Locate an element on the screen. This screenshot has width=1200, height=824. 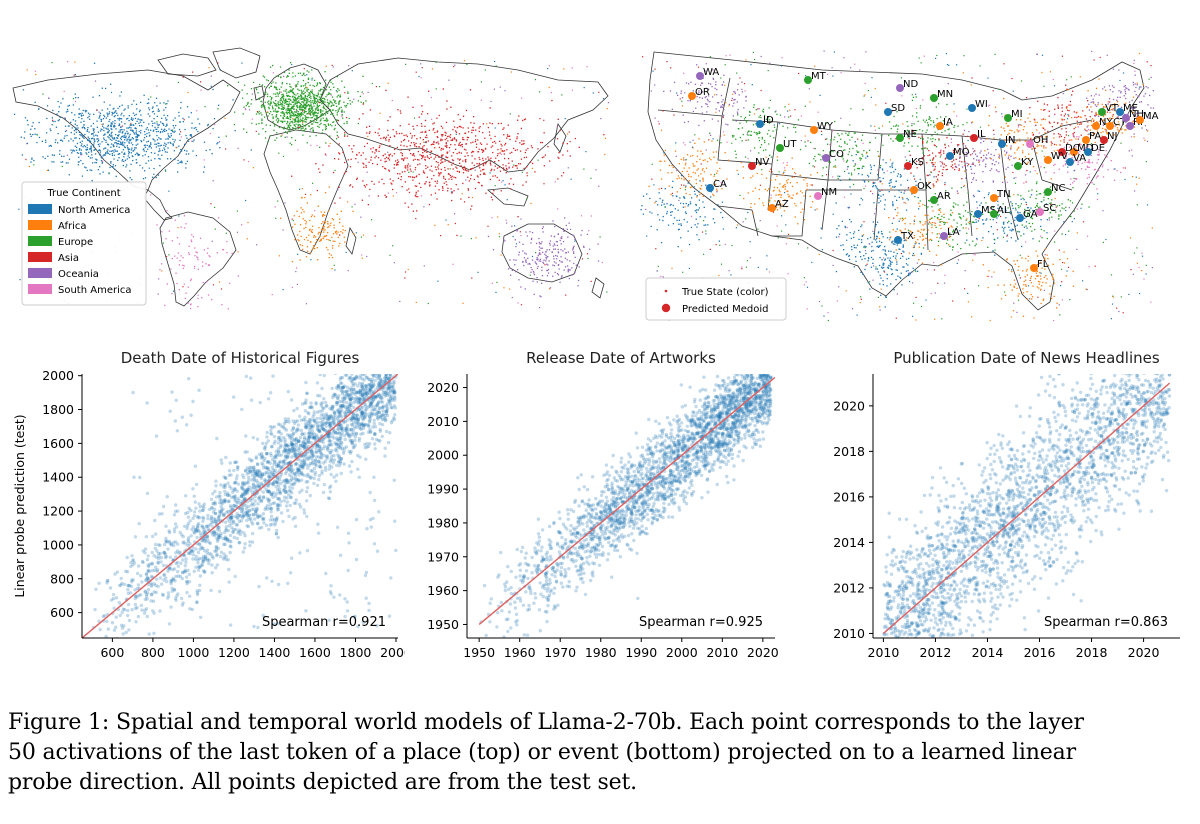
world-legend-label: Asia is located at coordinates (68, 258).